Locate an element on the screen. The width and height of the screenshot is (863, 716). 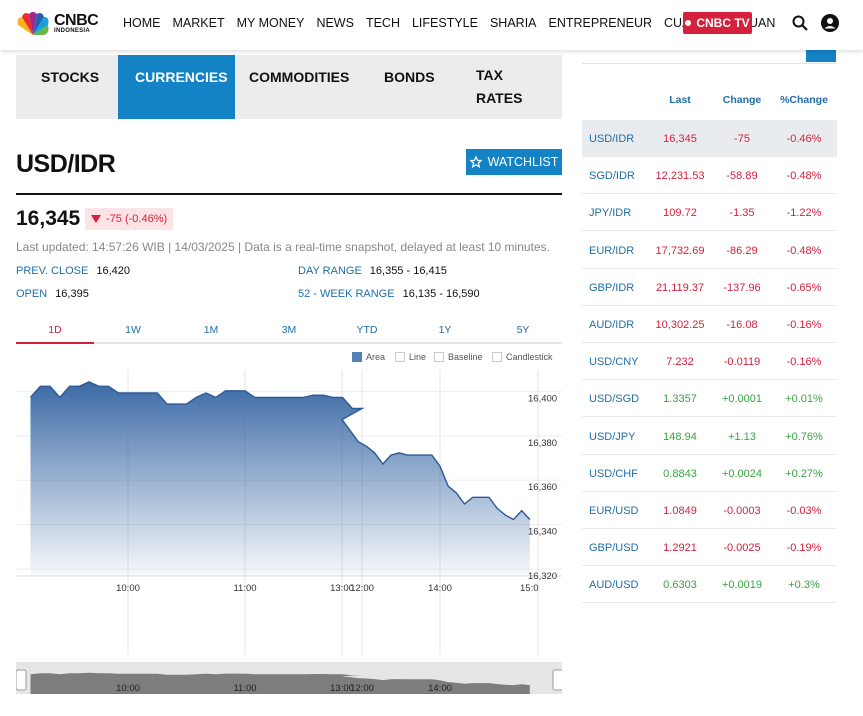
rate-last: 1.2921 is located at coordinates (680, 548).